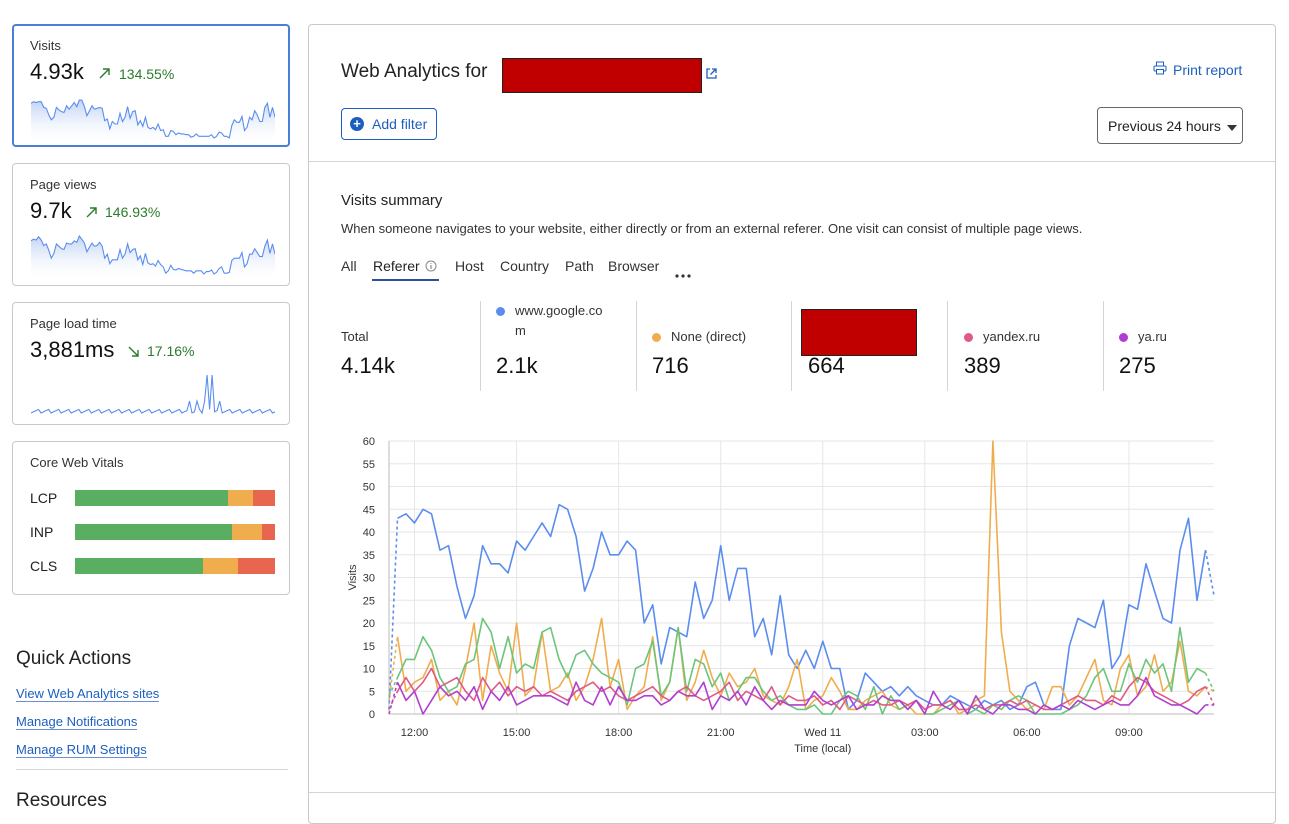 The image size is (1289, 824). I want to click on stat-google-value: 2.1k, so click(517, 365).